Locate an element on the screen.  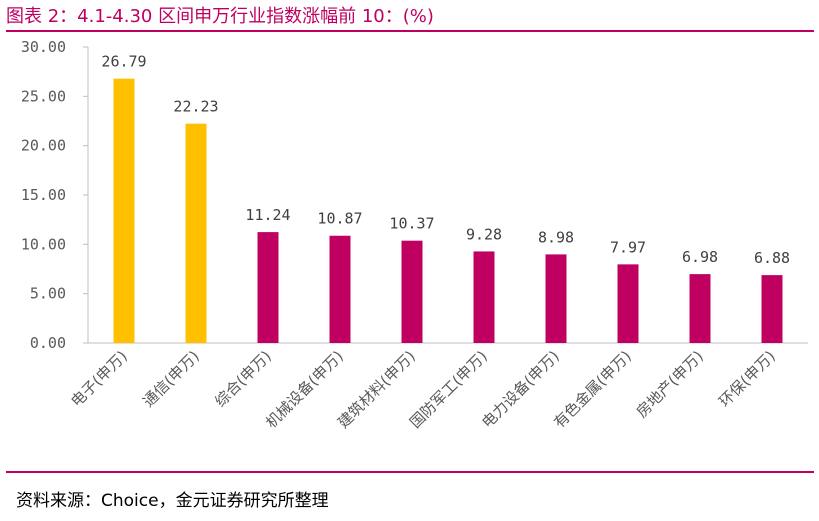
bar-value-label: 9.28 is located at coordinates (484, 234).